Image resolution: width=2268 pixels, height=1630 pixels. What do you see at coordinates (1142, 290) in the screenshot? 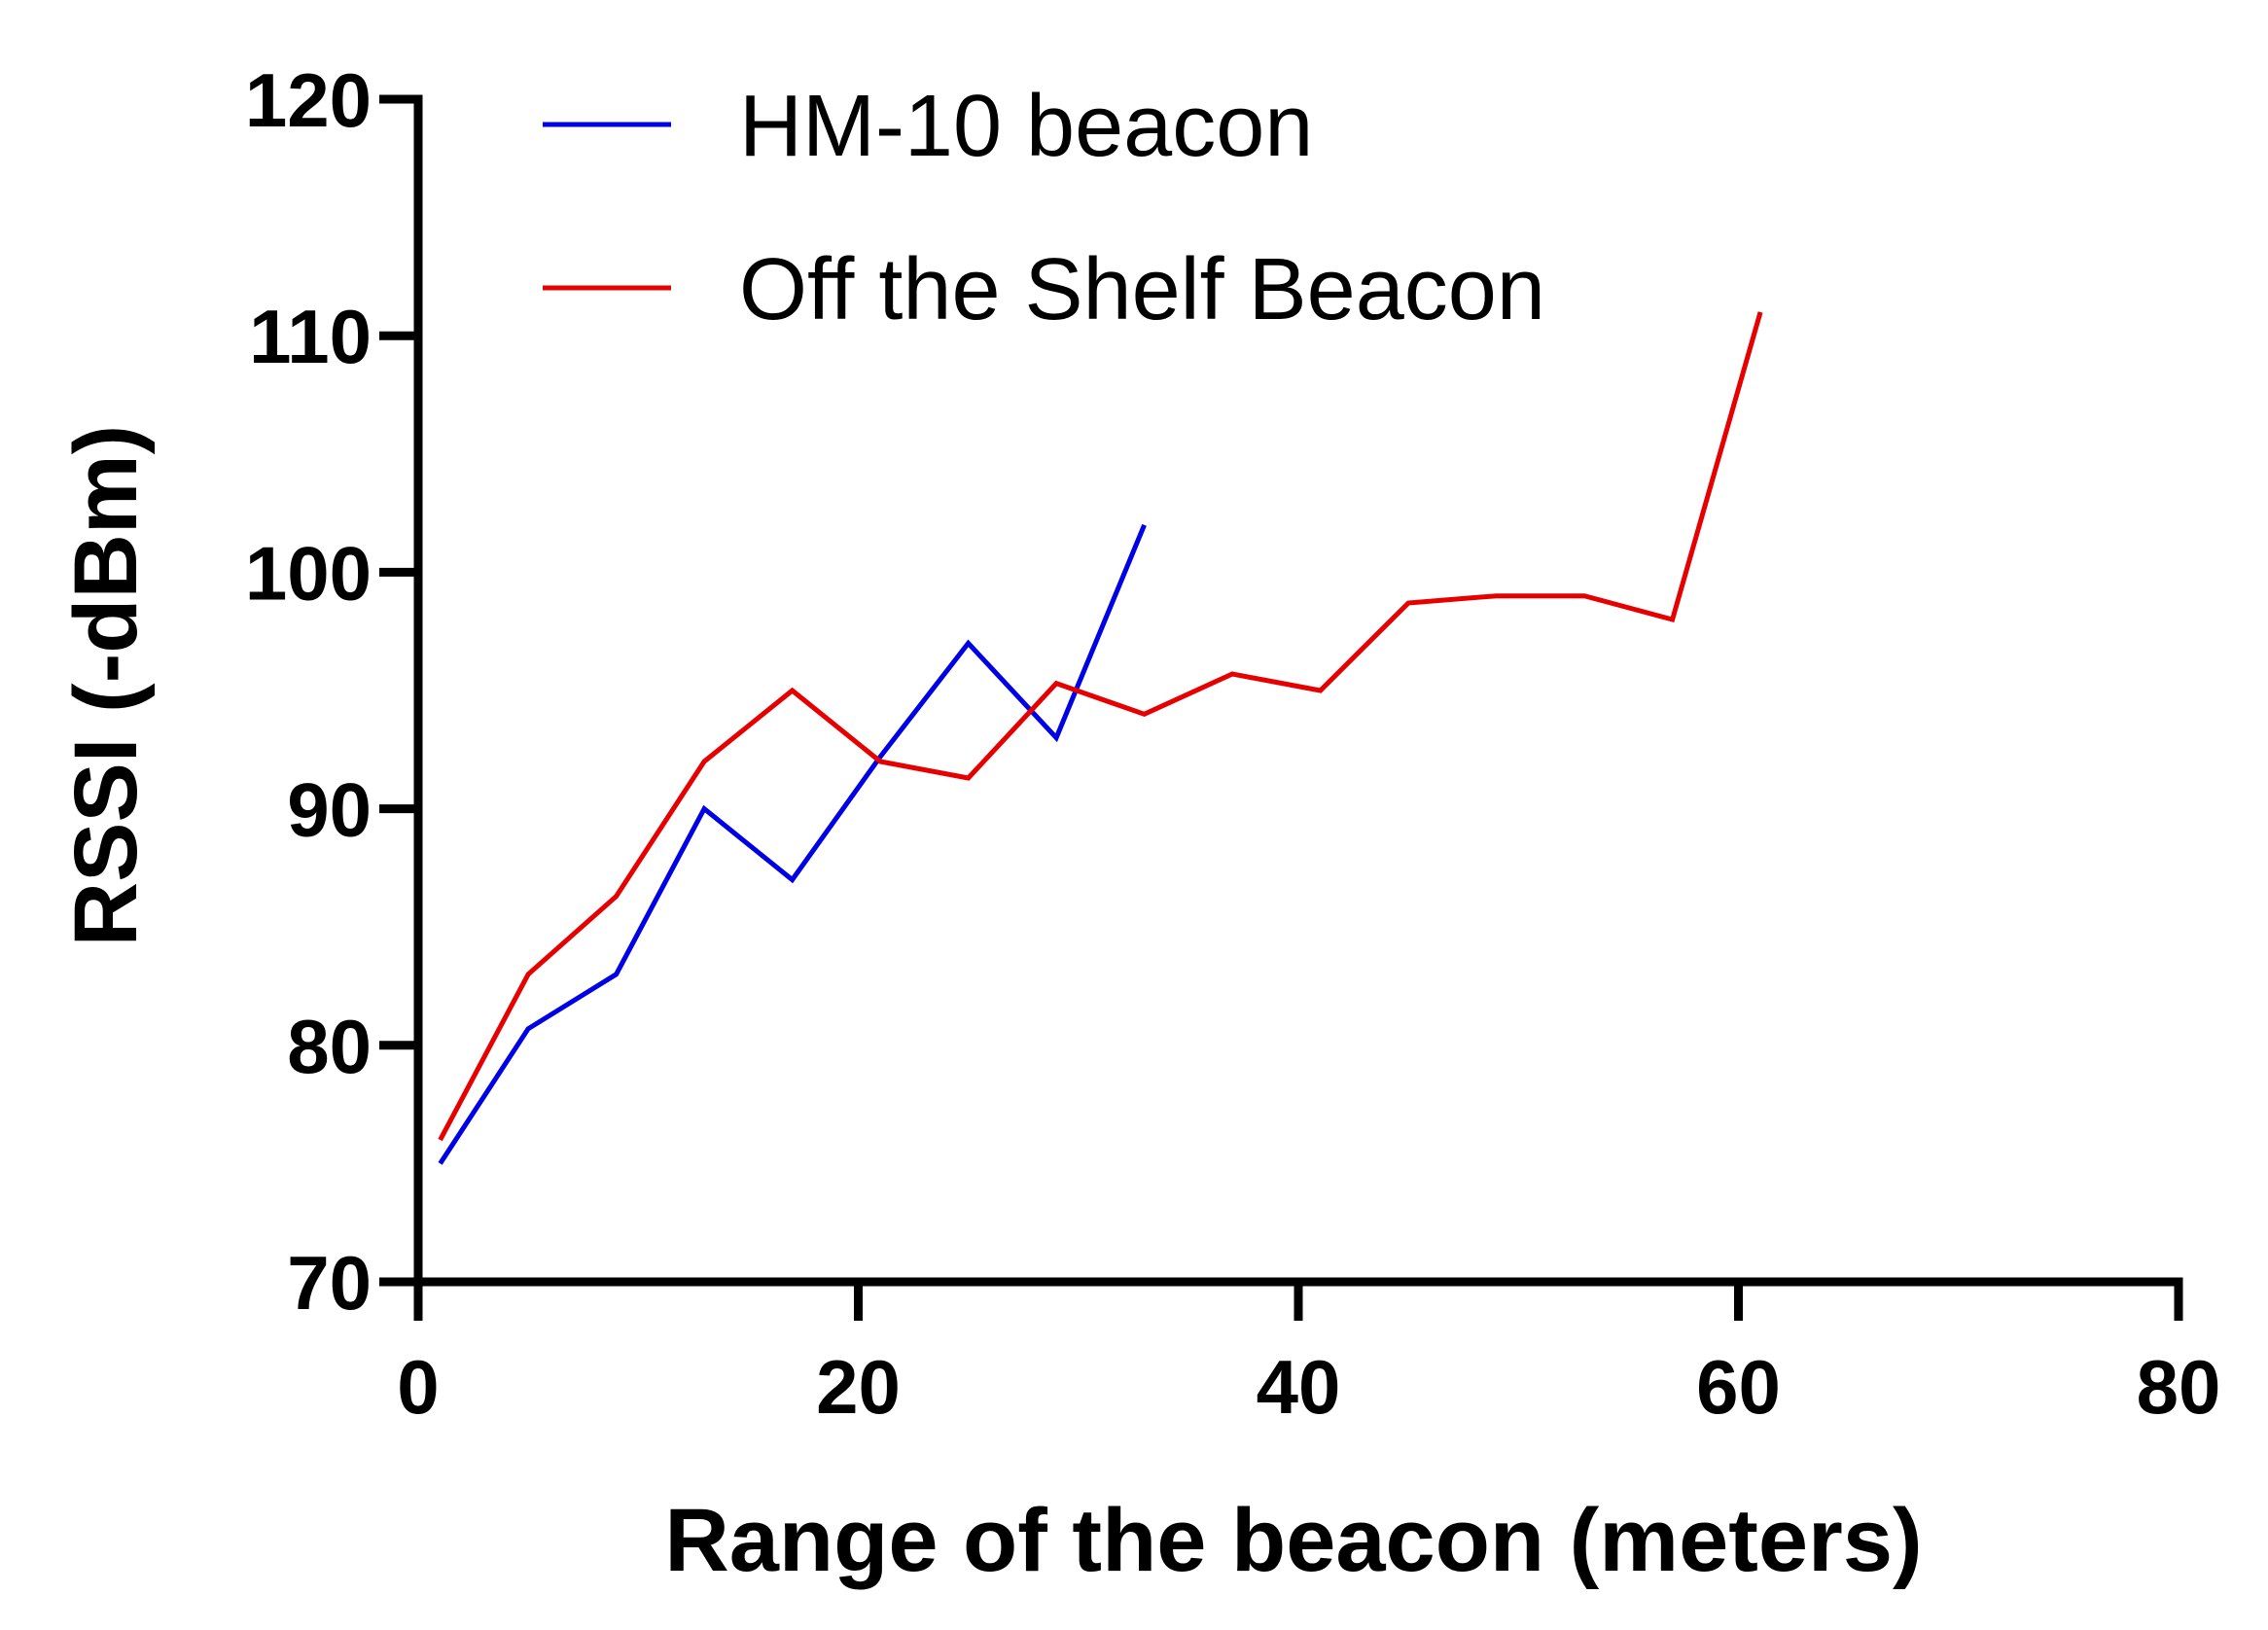
I see `legend-label-2: Off the Shelf Beacon` at bounding box center [1142, 290].